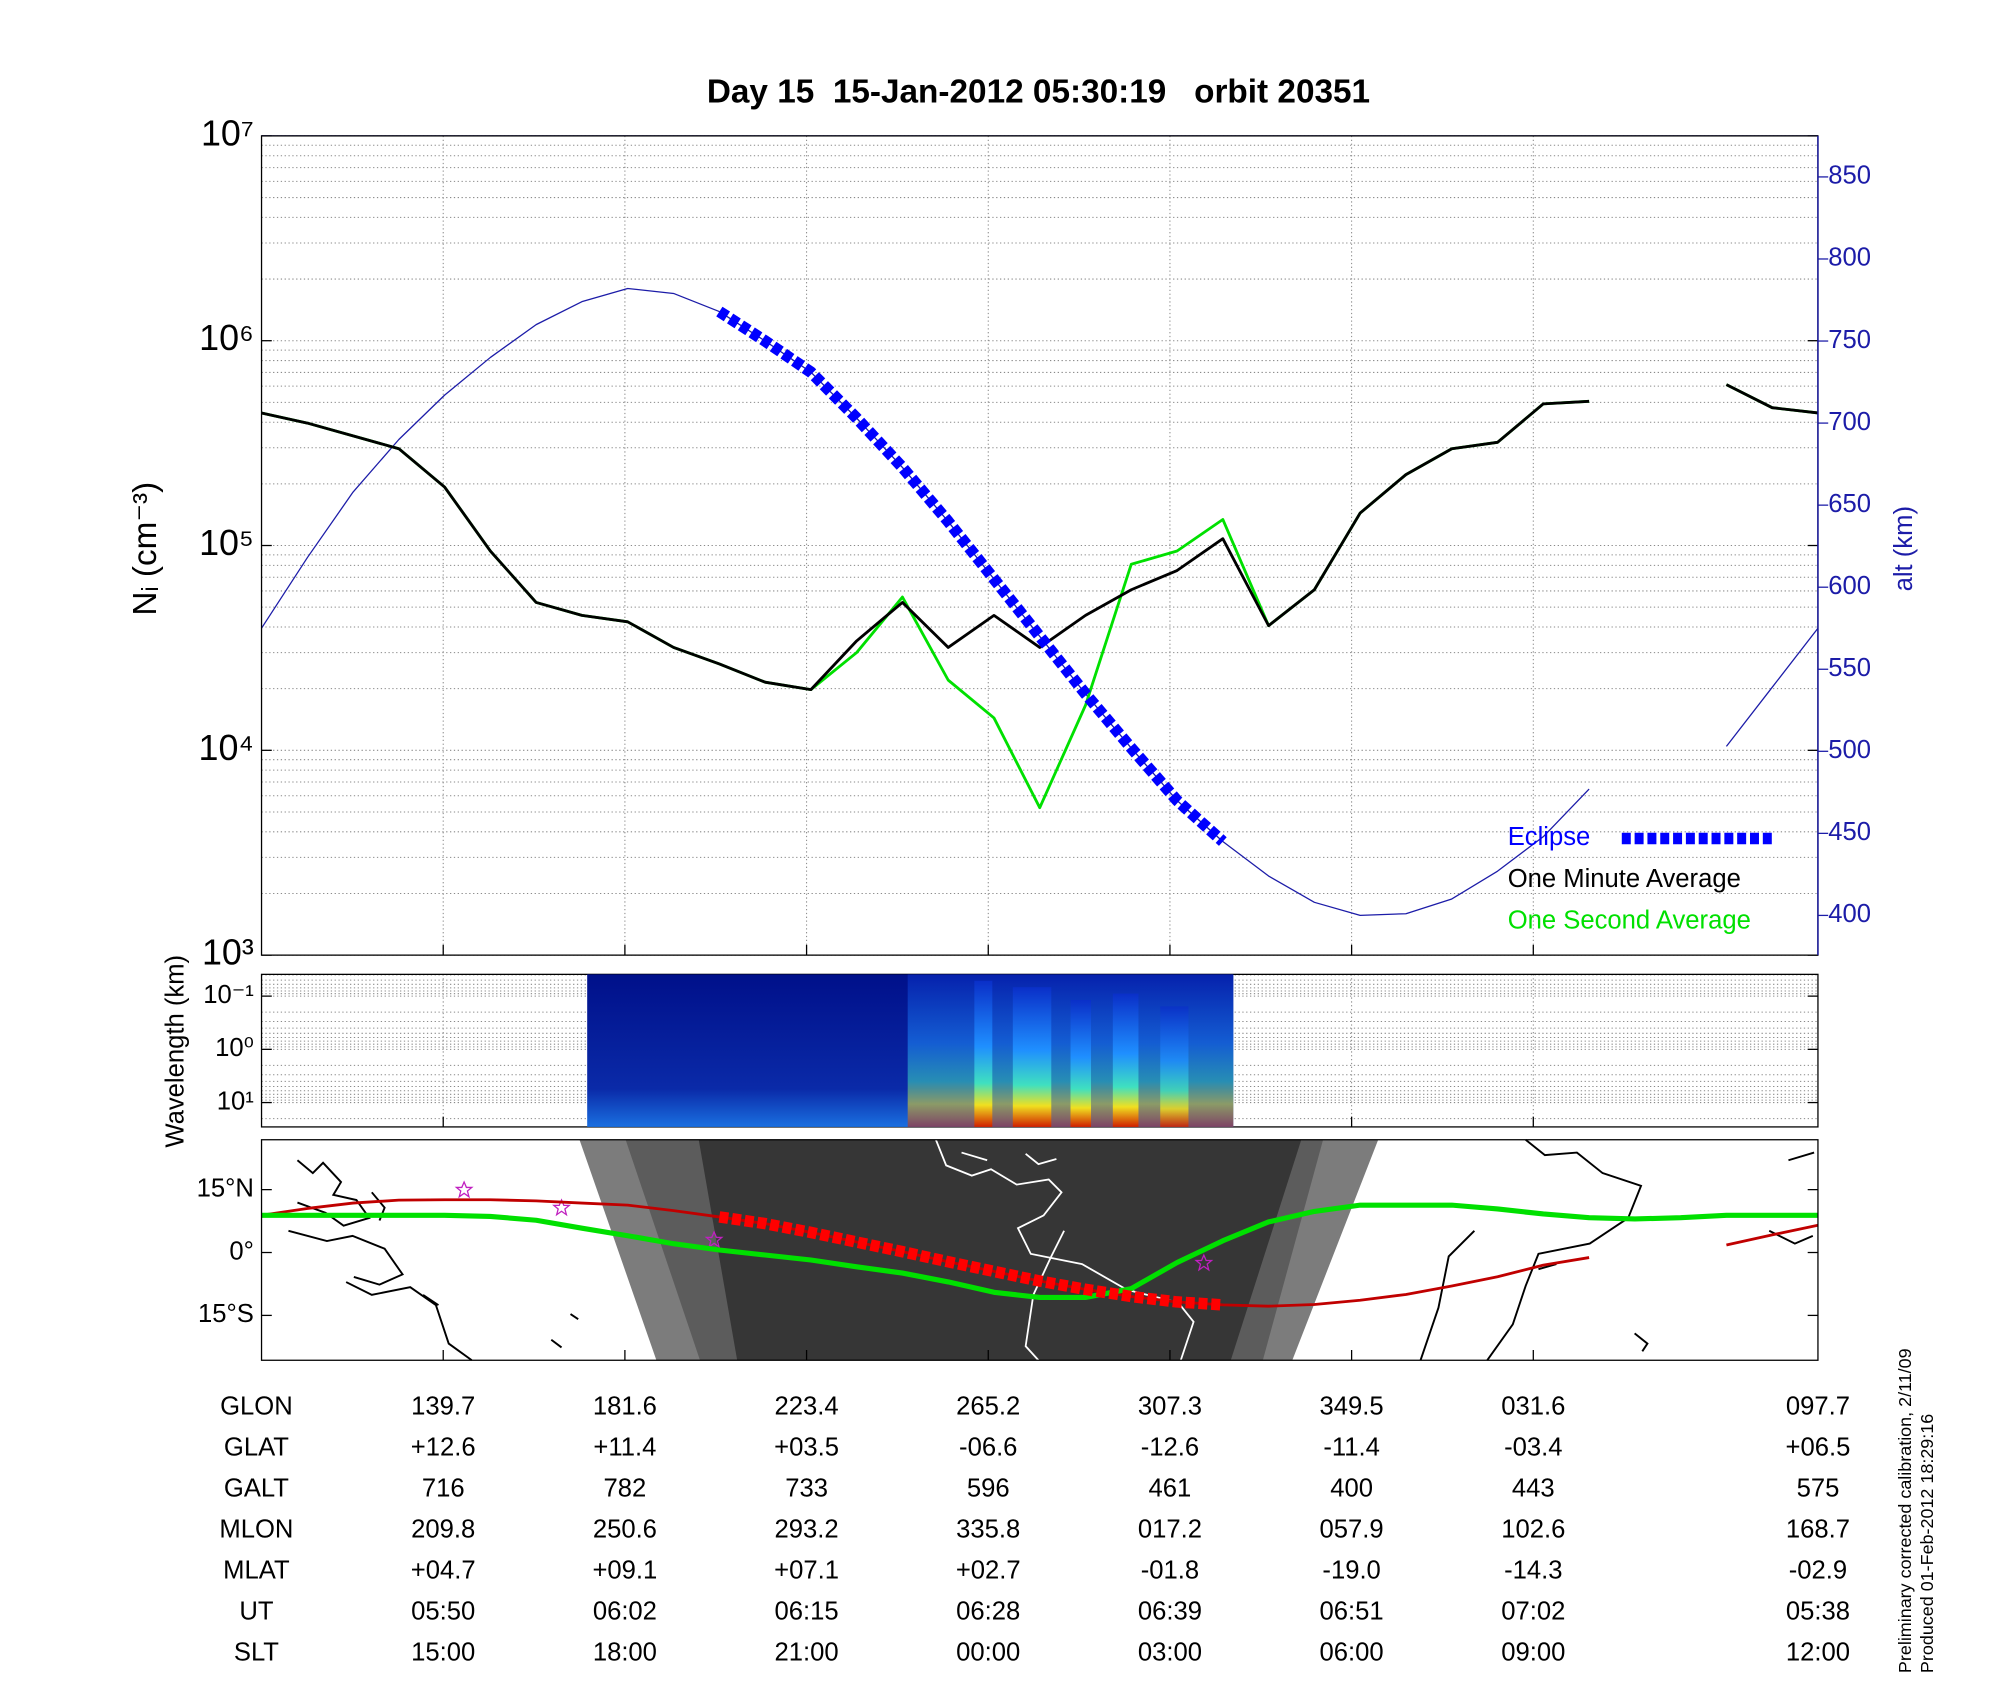 The width and height of the screenshot is (2000, 1700). What do you see at coordinates (1533, 1530) in the screenshot?
I see `table-cell: 102.6` at bounding box center [1533, 1530].